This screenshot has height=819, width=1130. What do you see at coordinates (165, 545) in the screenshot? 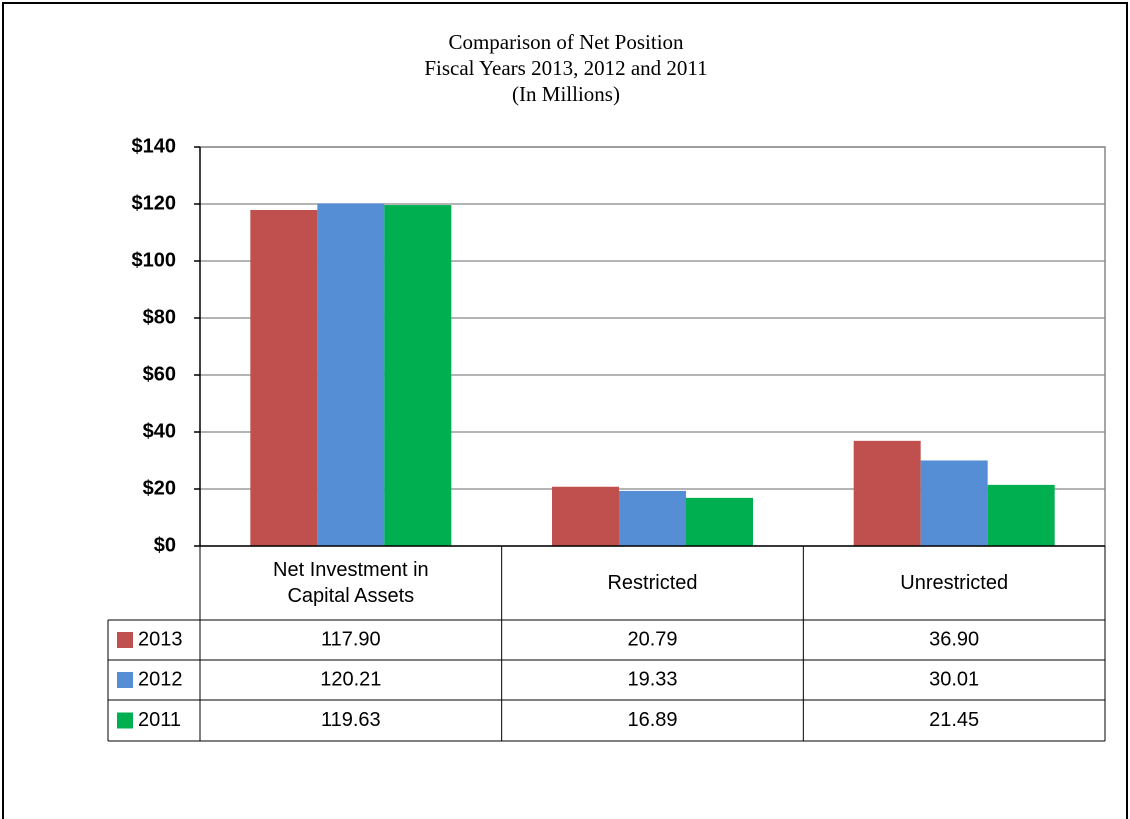
I see `y-tick-label: $0` at bounding box center [165, 545].